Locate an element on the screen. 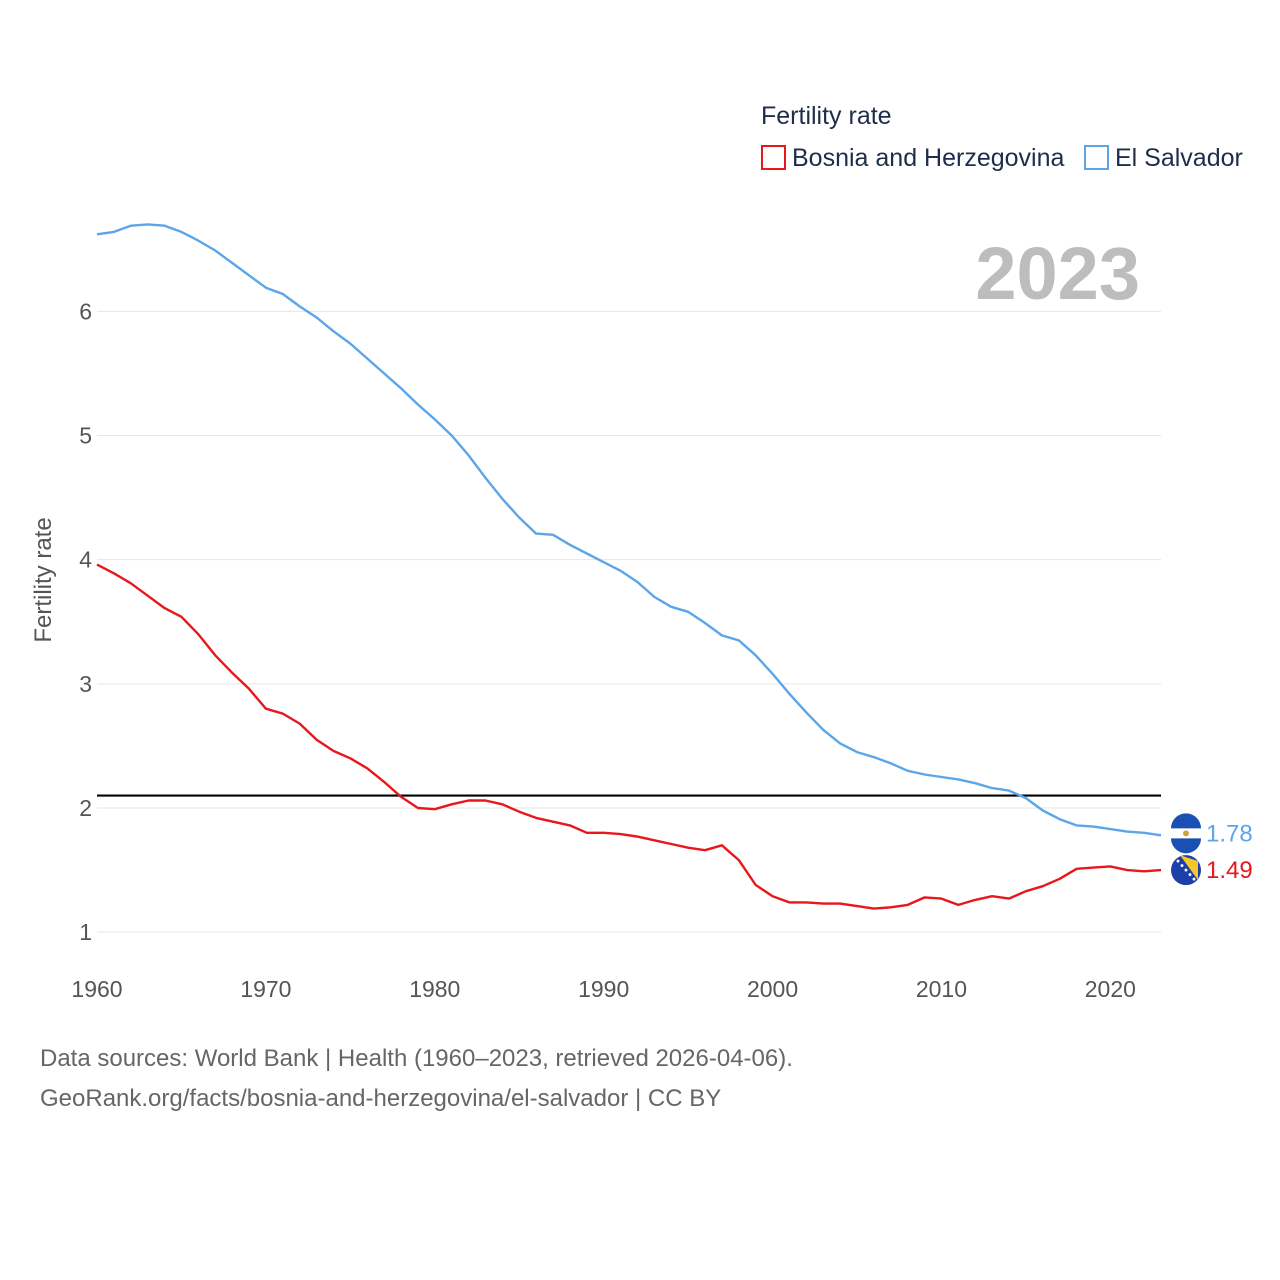  x-tick-label: 1990 is located at coordinates (603, 989).